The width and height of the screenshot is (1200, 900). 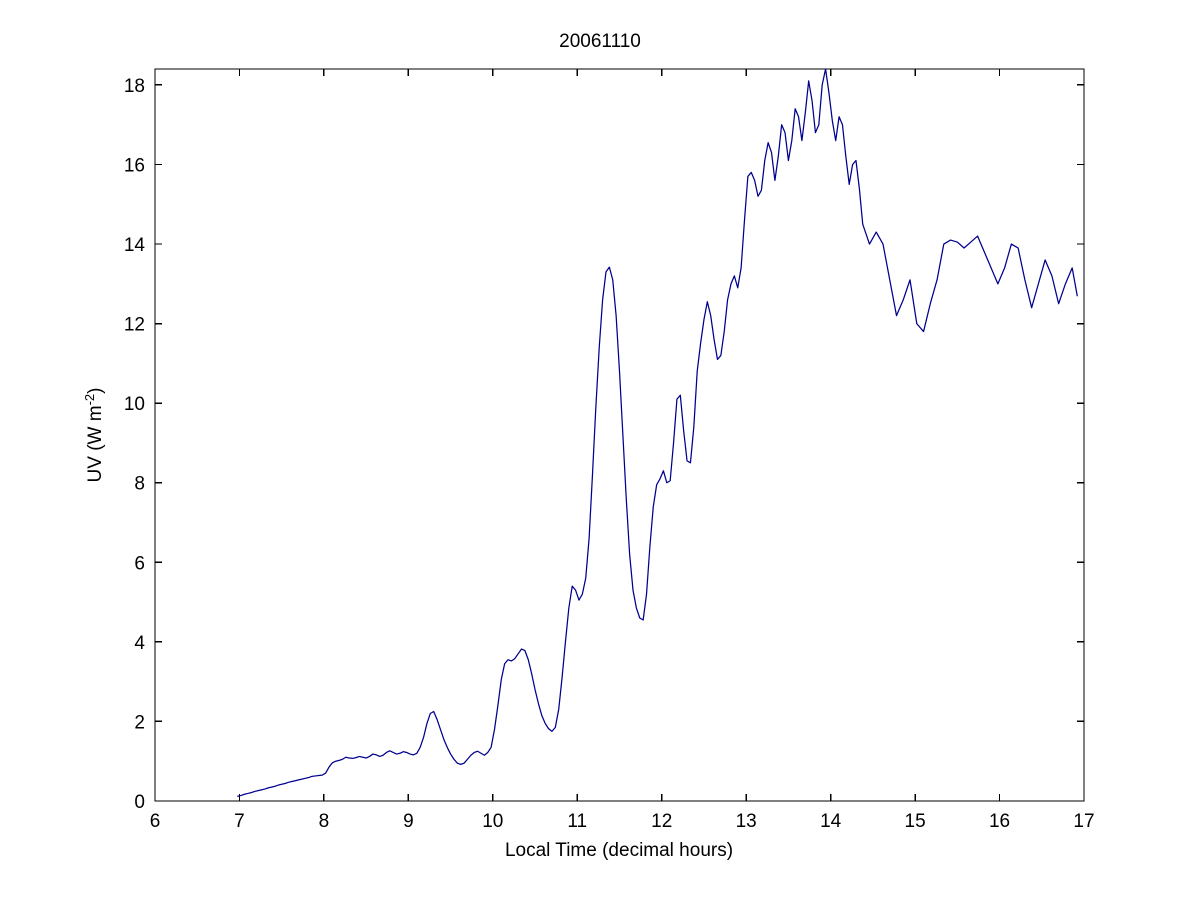 I want to click on x-axis-label: Local Time (decimal hours), so click(x=619, y=850).